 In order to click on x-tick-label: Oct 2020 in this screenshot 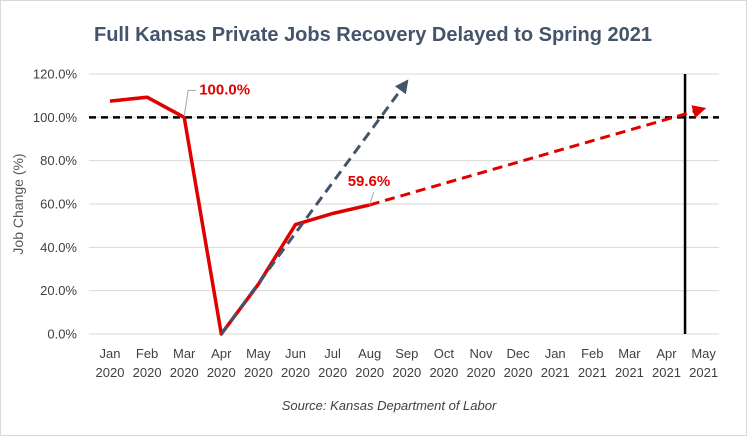, I will do `click(443, 363)`.